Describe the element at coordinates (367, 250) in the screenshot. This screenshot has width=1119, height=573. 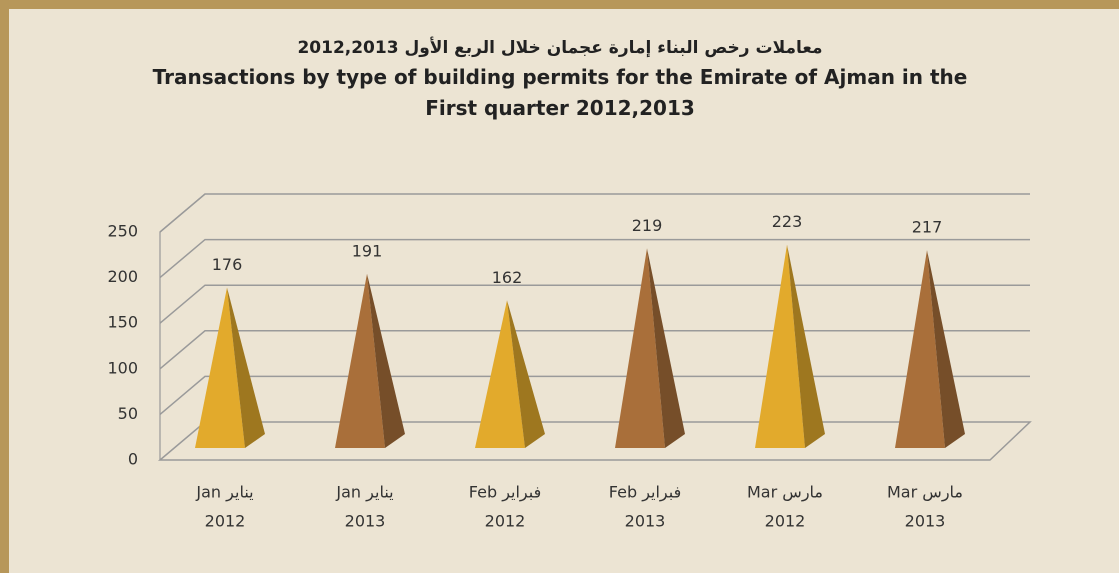
I see `value-label: 191` at that location.